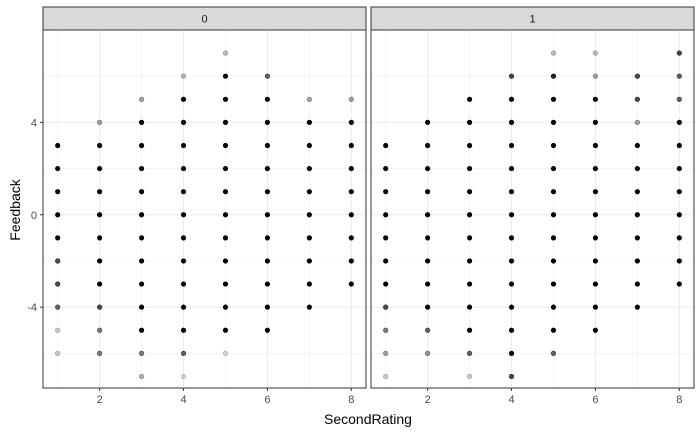  I want to click on y-tick-label: 0, so click(34, 216).